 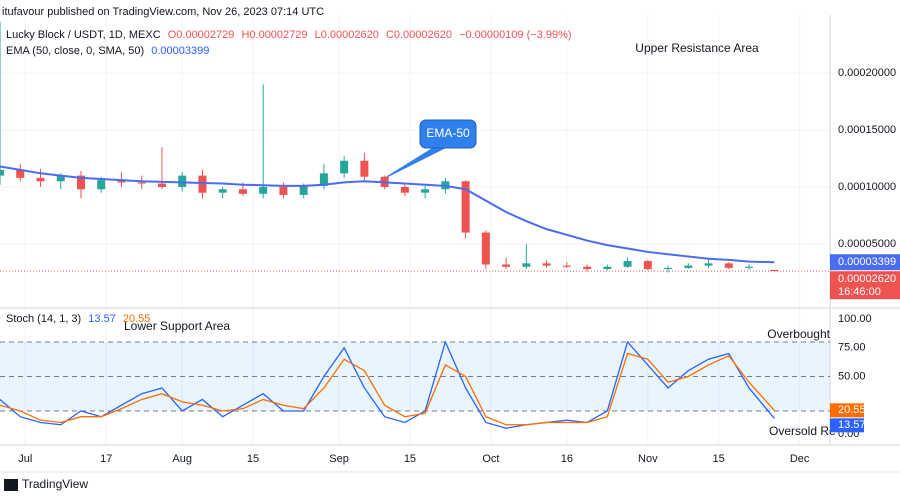 I want to click on x-tick-label: Oct, so click(x=490, y=459).